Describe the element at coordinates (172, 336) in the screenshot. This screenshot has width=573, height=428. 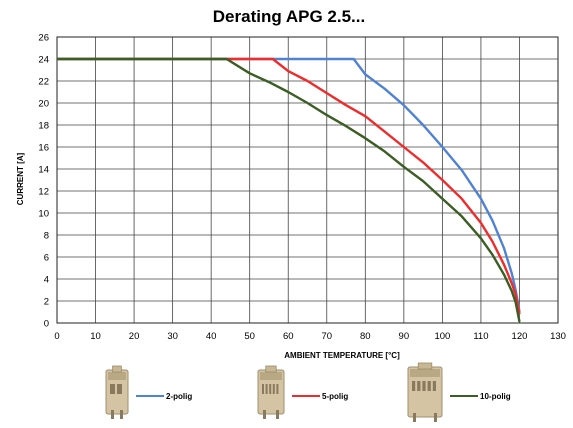
I see `x-tick-label: 30` at that location.